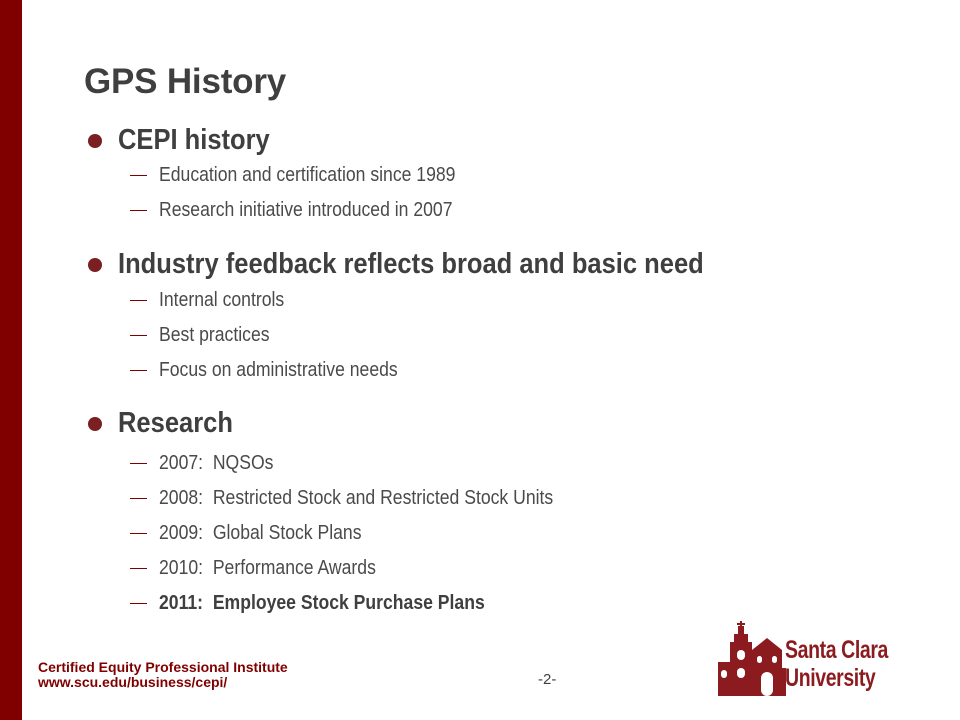  I want to click on sub-item: 2007: NQSOs, so click(209, 463).